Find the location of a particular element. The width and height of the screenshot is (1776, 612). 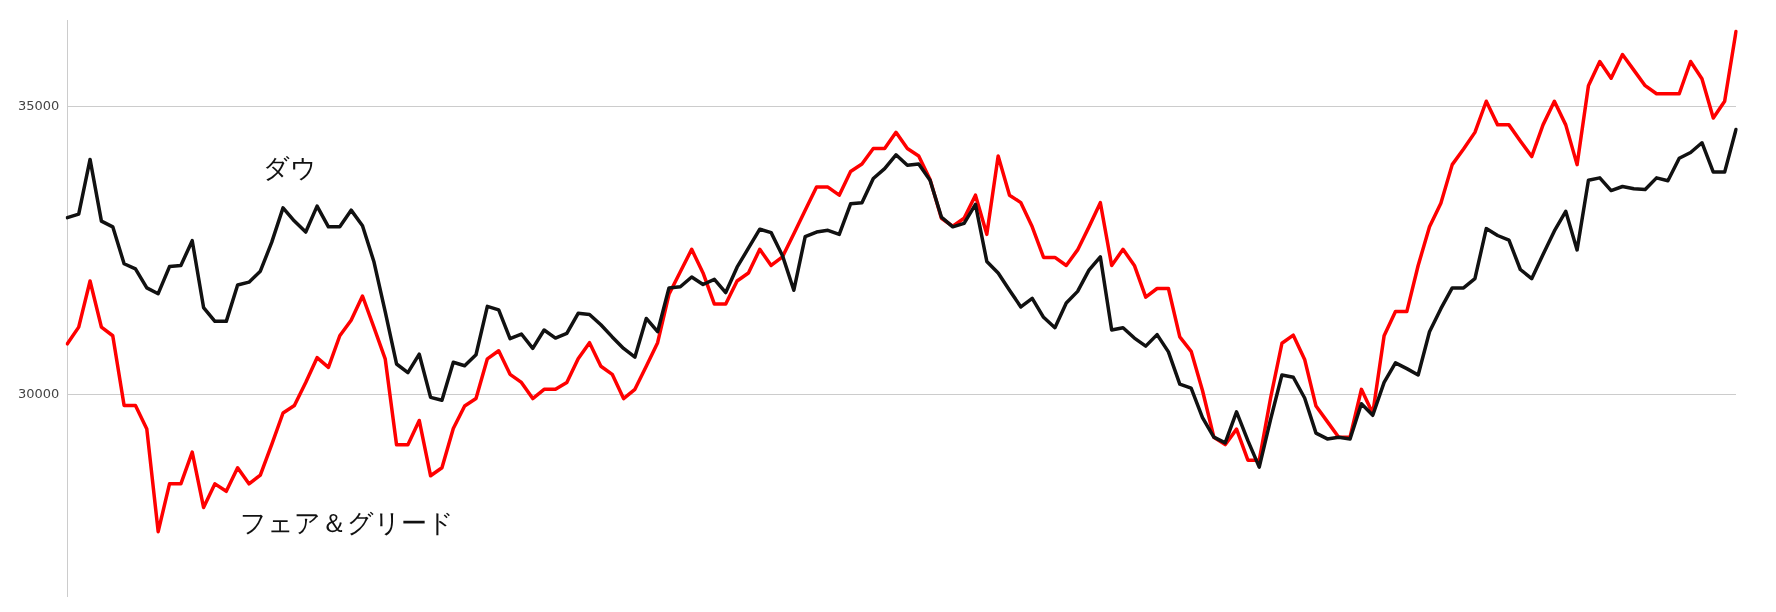

series-label: ダウ is located at coordinates (290, 167).